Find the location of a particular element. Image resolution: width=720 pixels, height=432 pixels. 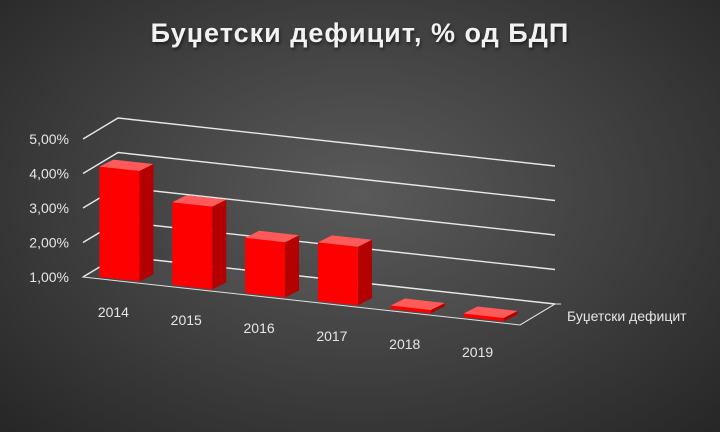

series-axis-line is located at coordinates (540, 314).